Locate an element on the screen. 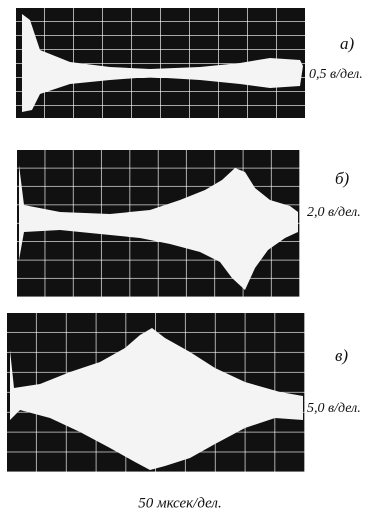 Image resolution: width=376 pixels, height=518 pixels. panel-scale: 2,0 в/дел. is located at coordinates (334, 212).